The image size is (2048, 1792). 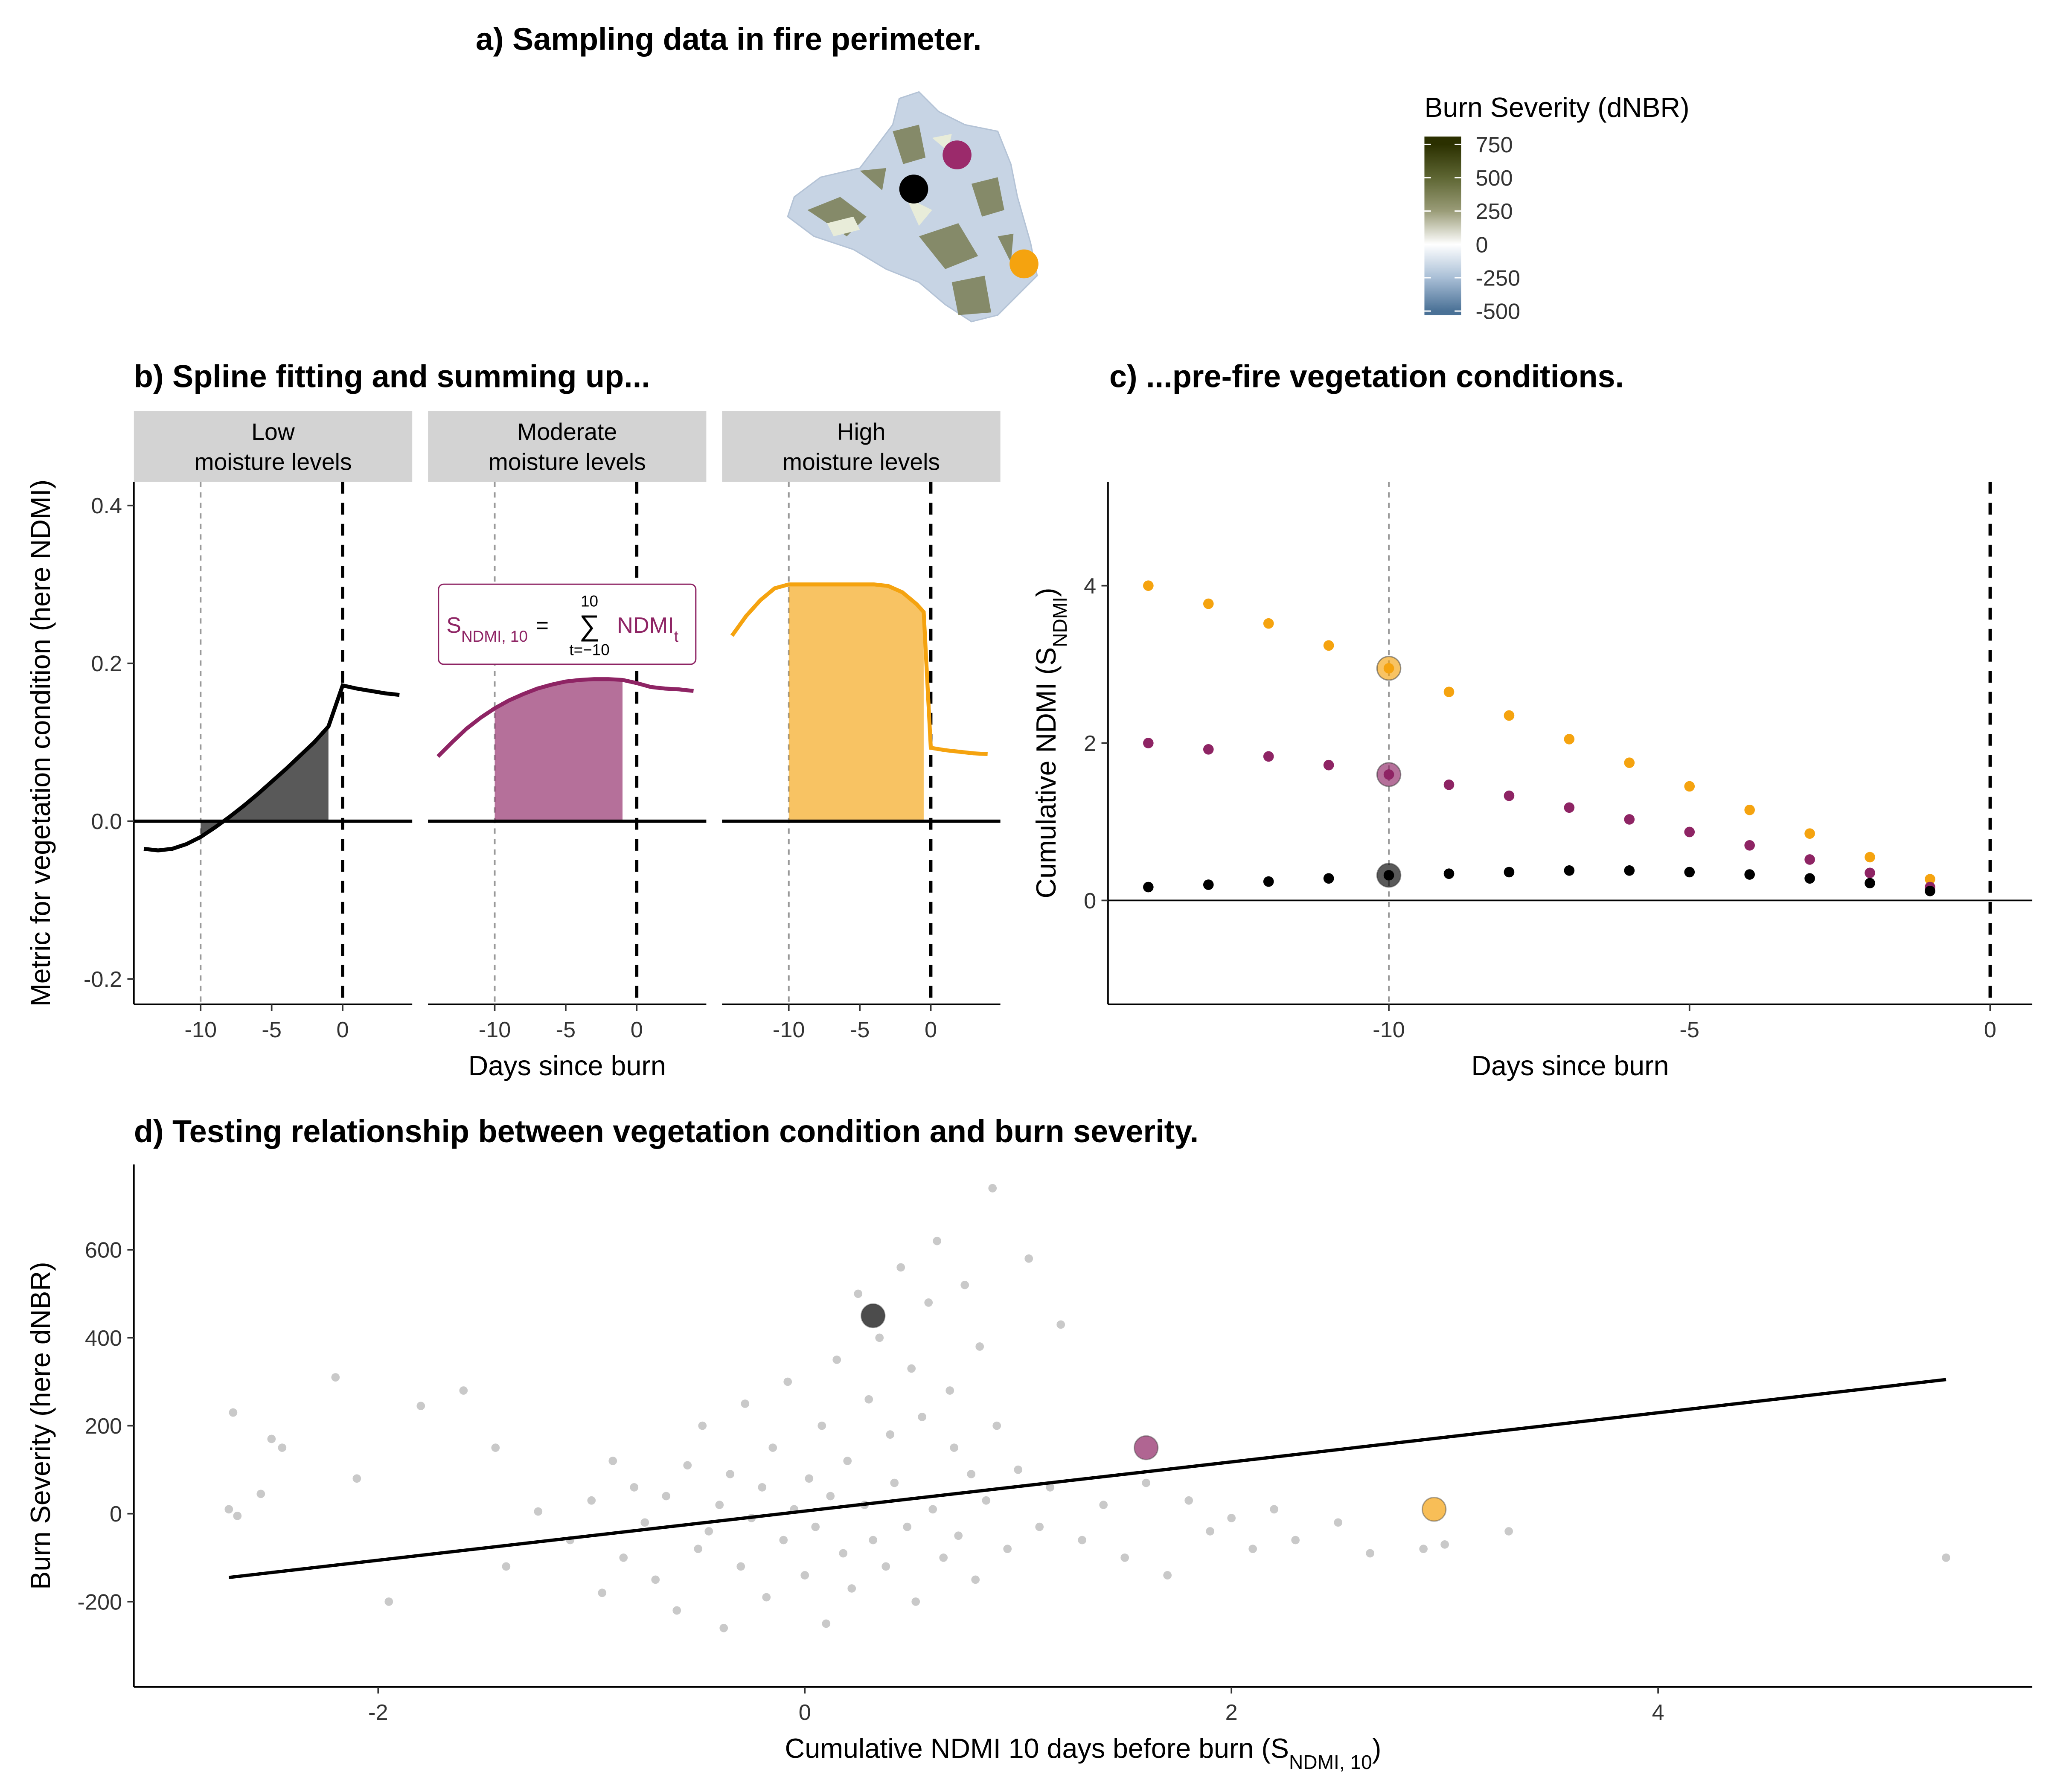 What do you see at coordinates (1087, 1478) in the screenshot?
I see `fit-line` at bounding box center [1087, 1478].